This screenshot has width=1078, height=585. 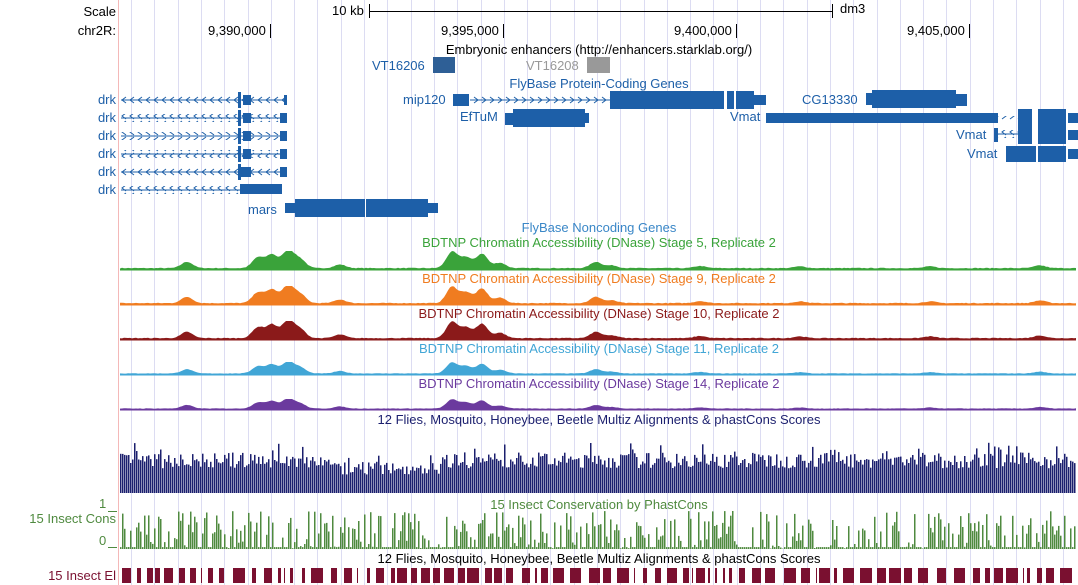 What do you see at coordinates (830, 99) in the screenshot?
I see `gene-label-cg13330: CG13330` at bounding box center [830, 99].